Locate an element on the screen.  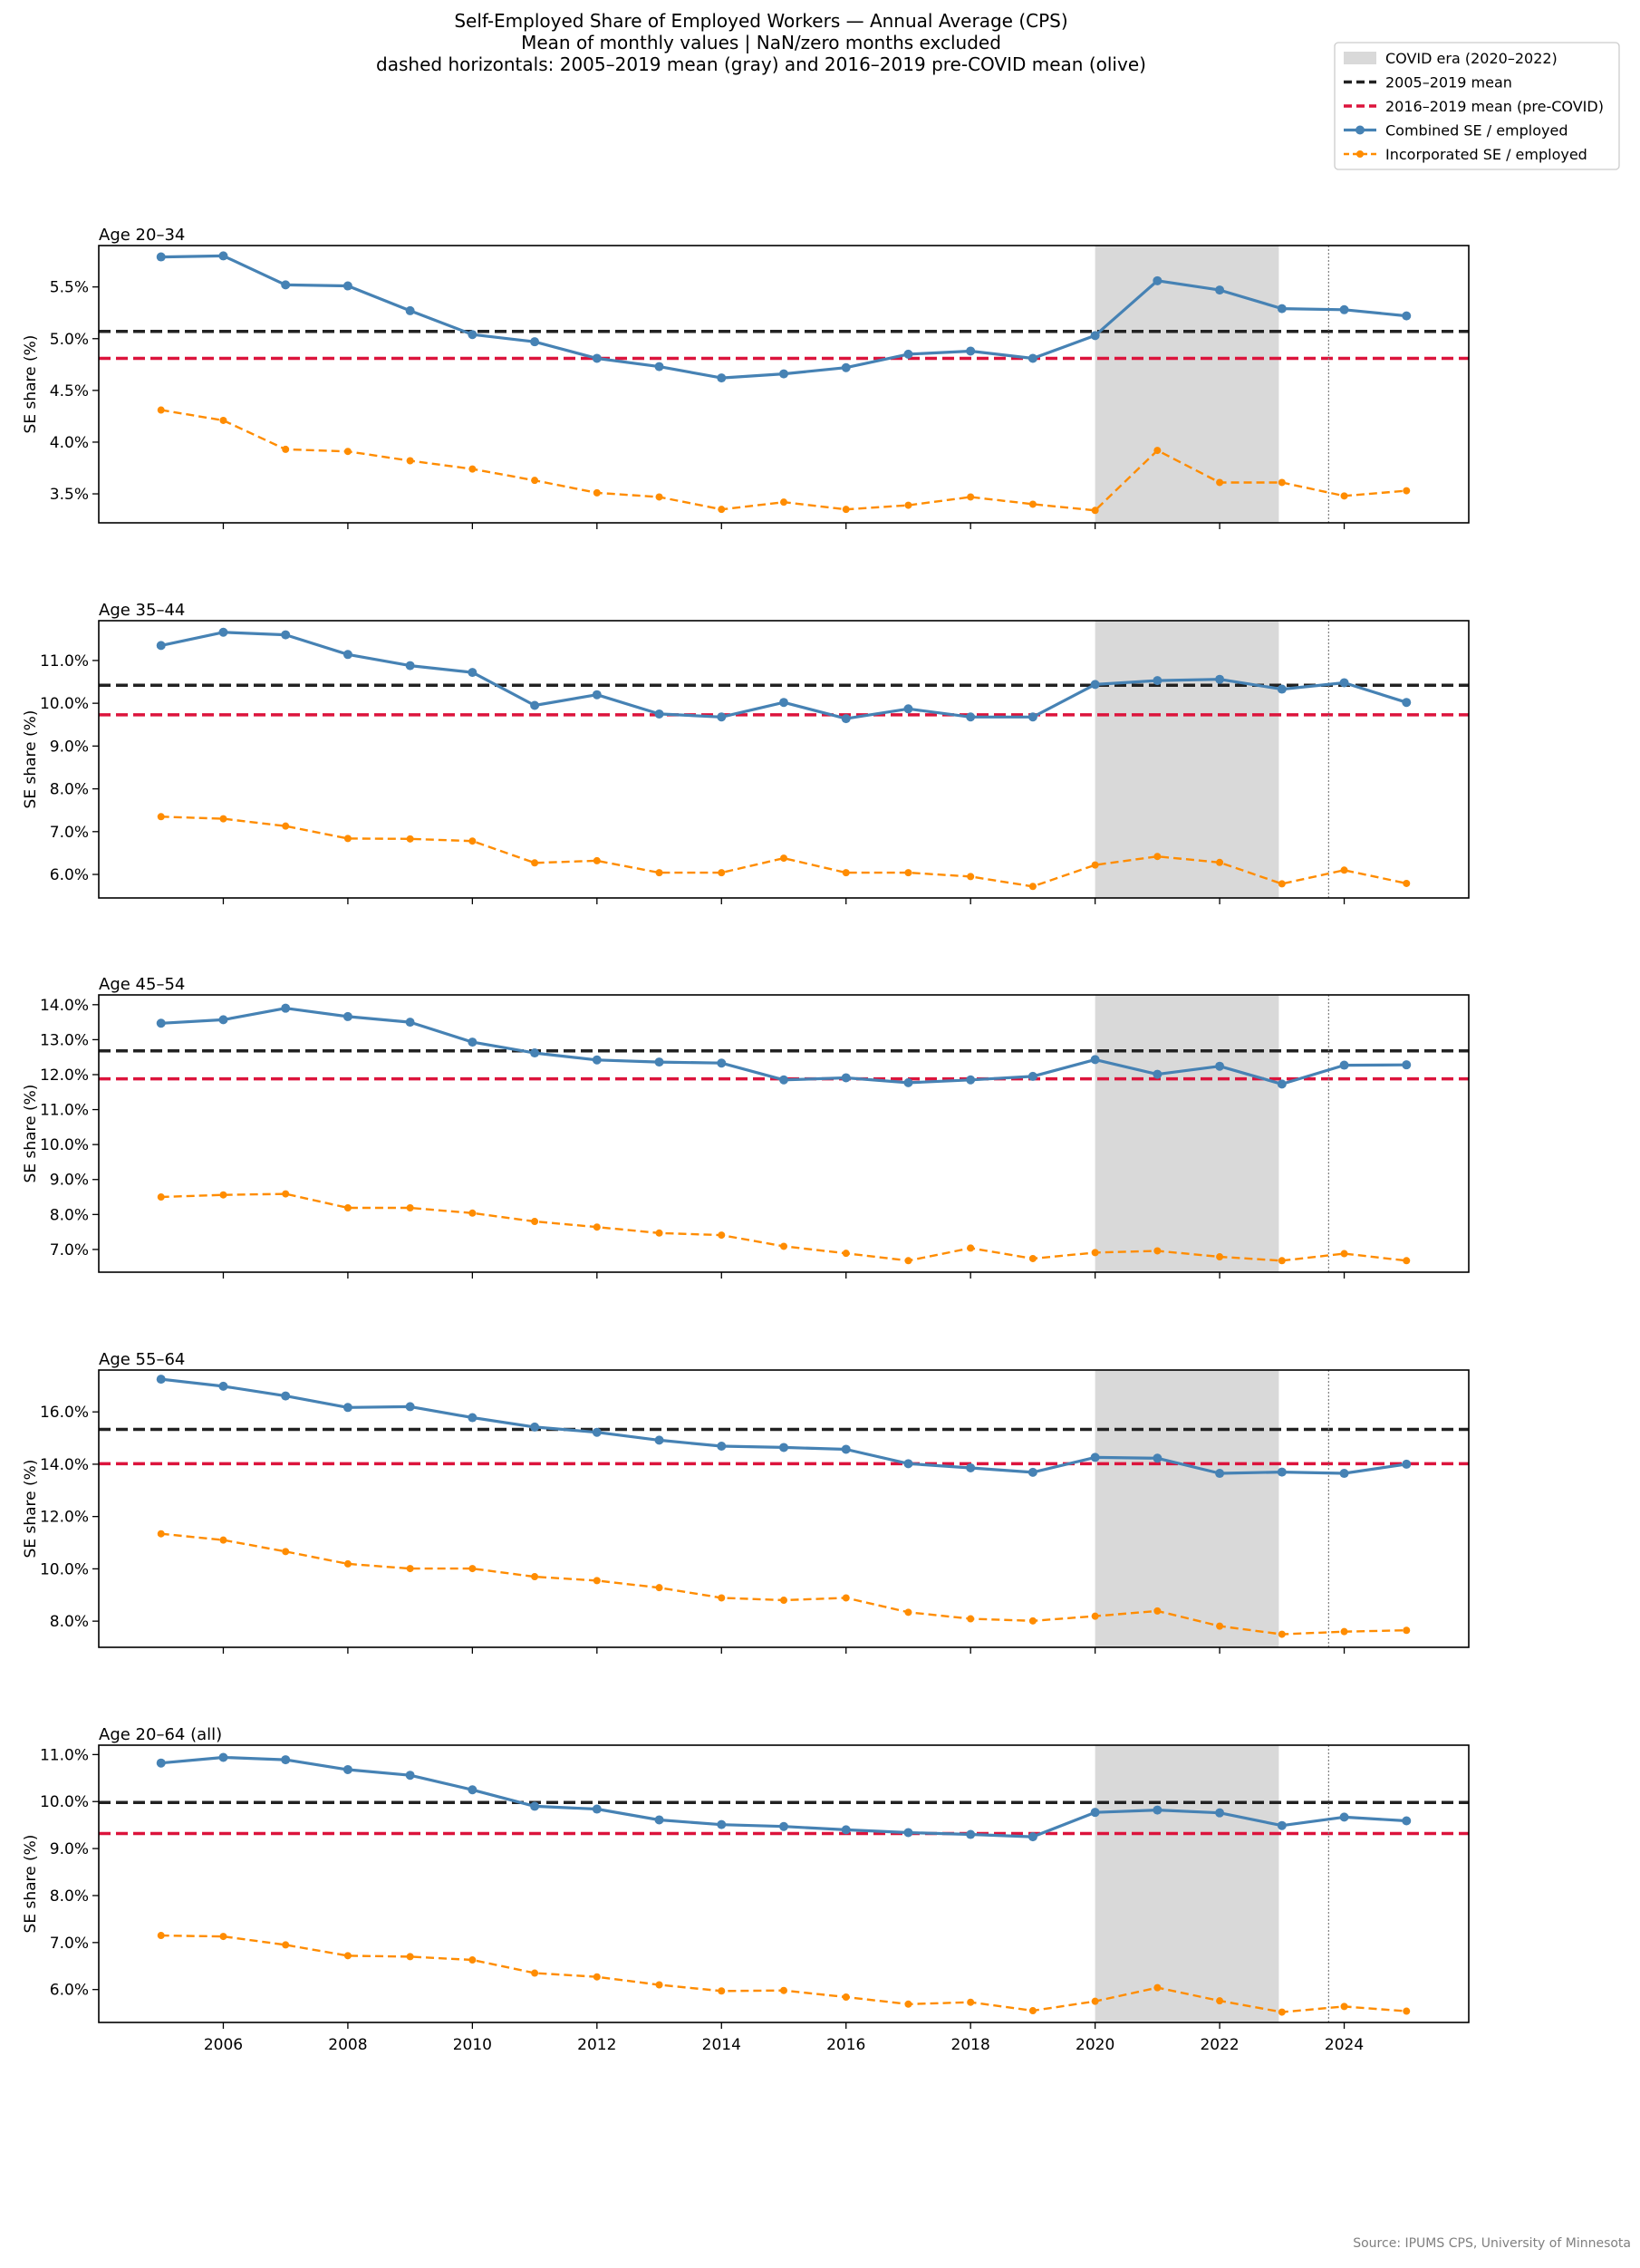
incorporated-point-2021 is located at coordinates (1158, 857).